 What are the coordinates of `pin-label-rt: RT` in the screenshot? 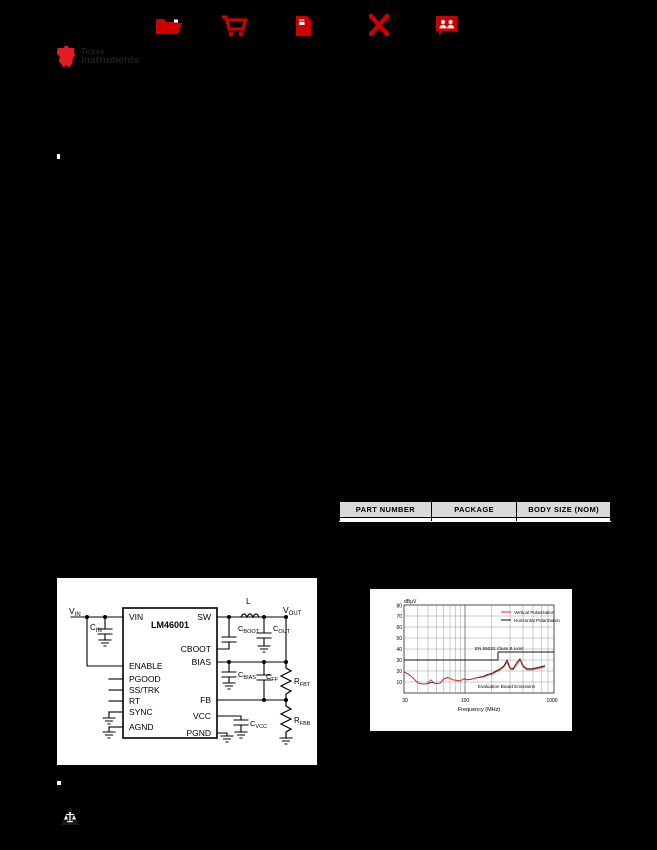 It's located at (134, 701).